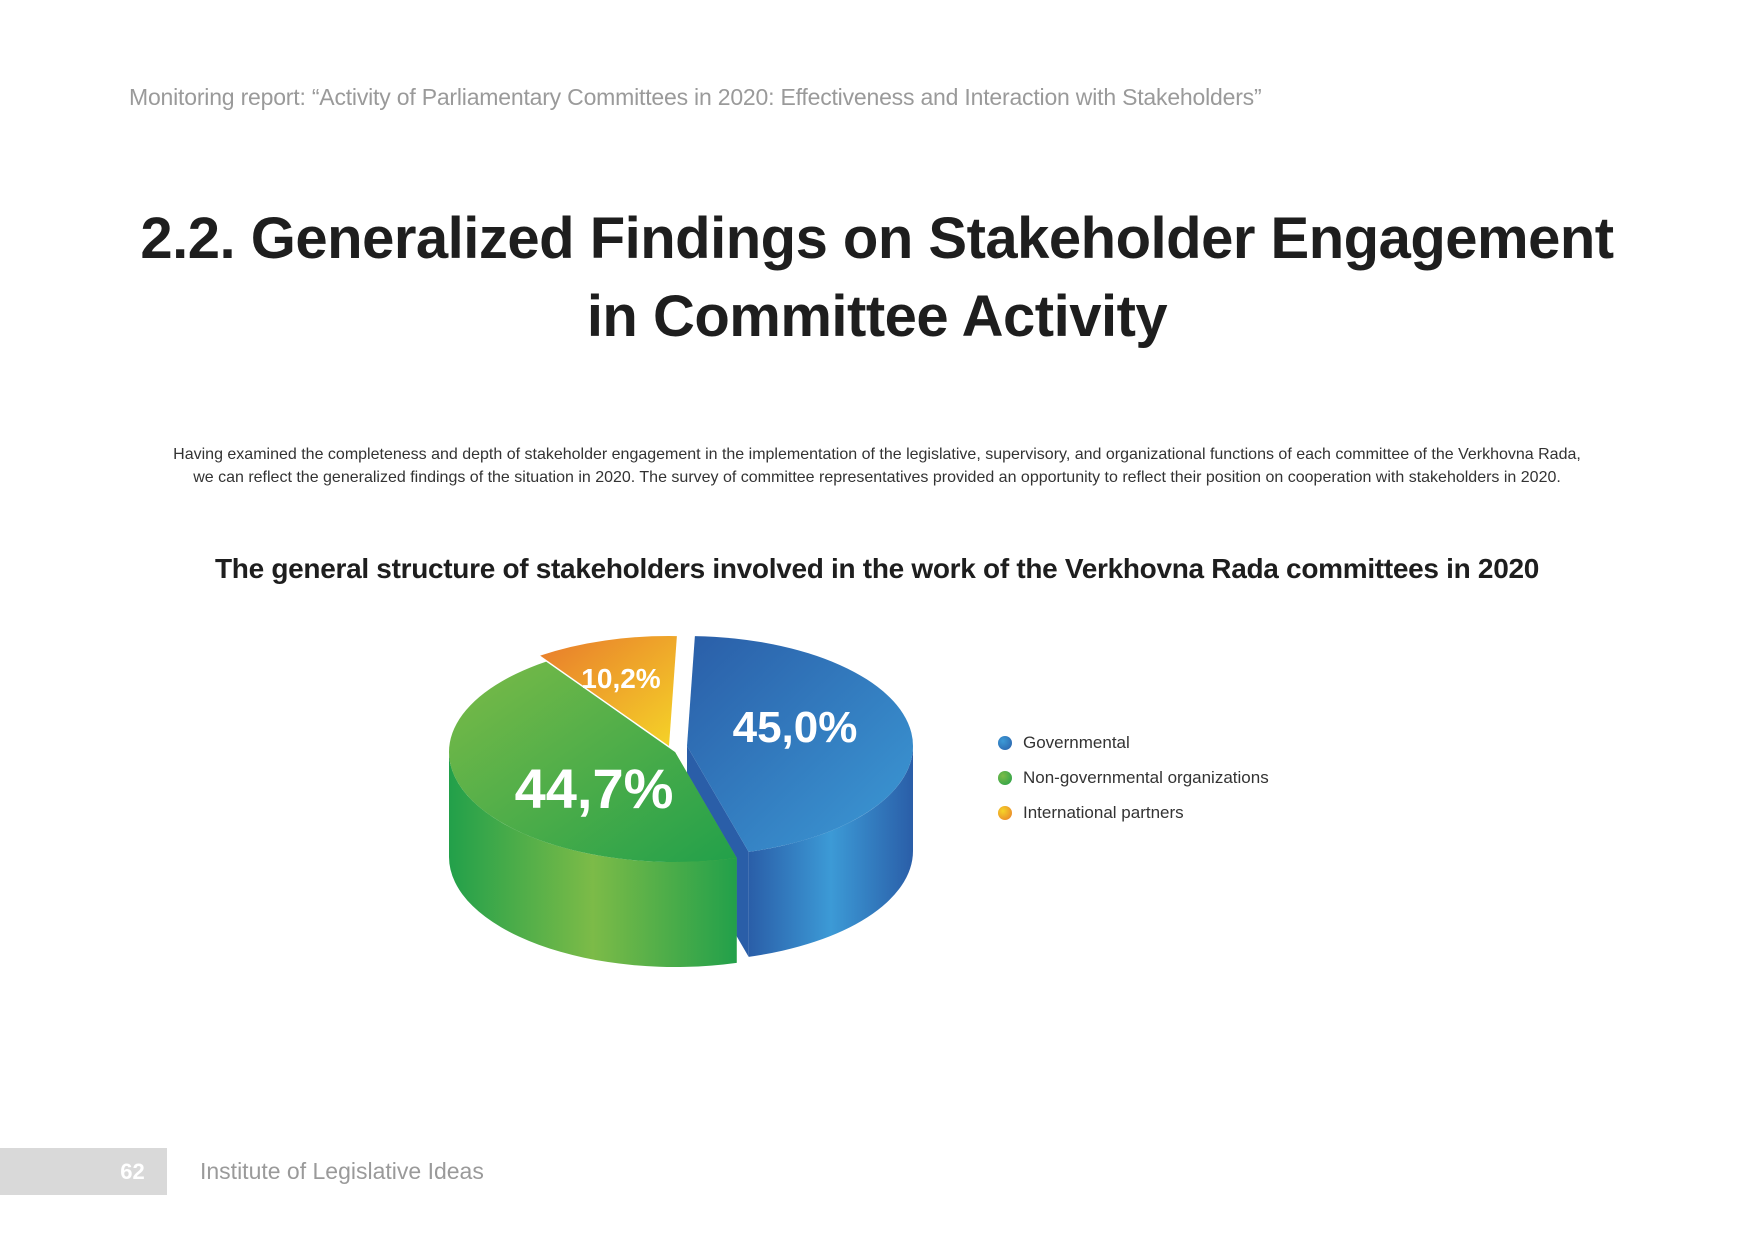 The image size is (1754, 1241). I want to click on data-label-non-governmental-organizations: 44,7%, so click(594, 788).